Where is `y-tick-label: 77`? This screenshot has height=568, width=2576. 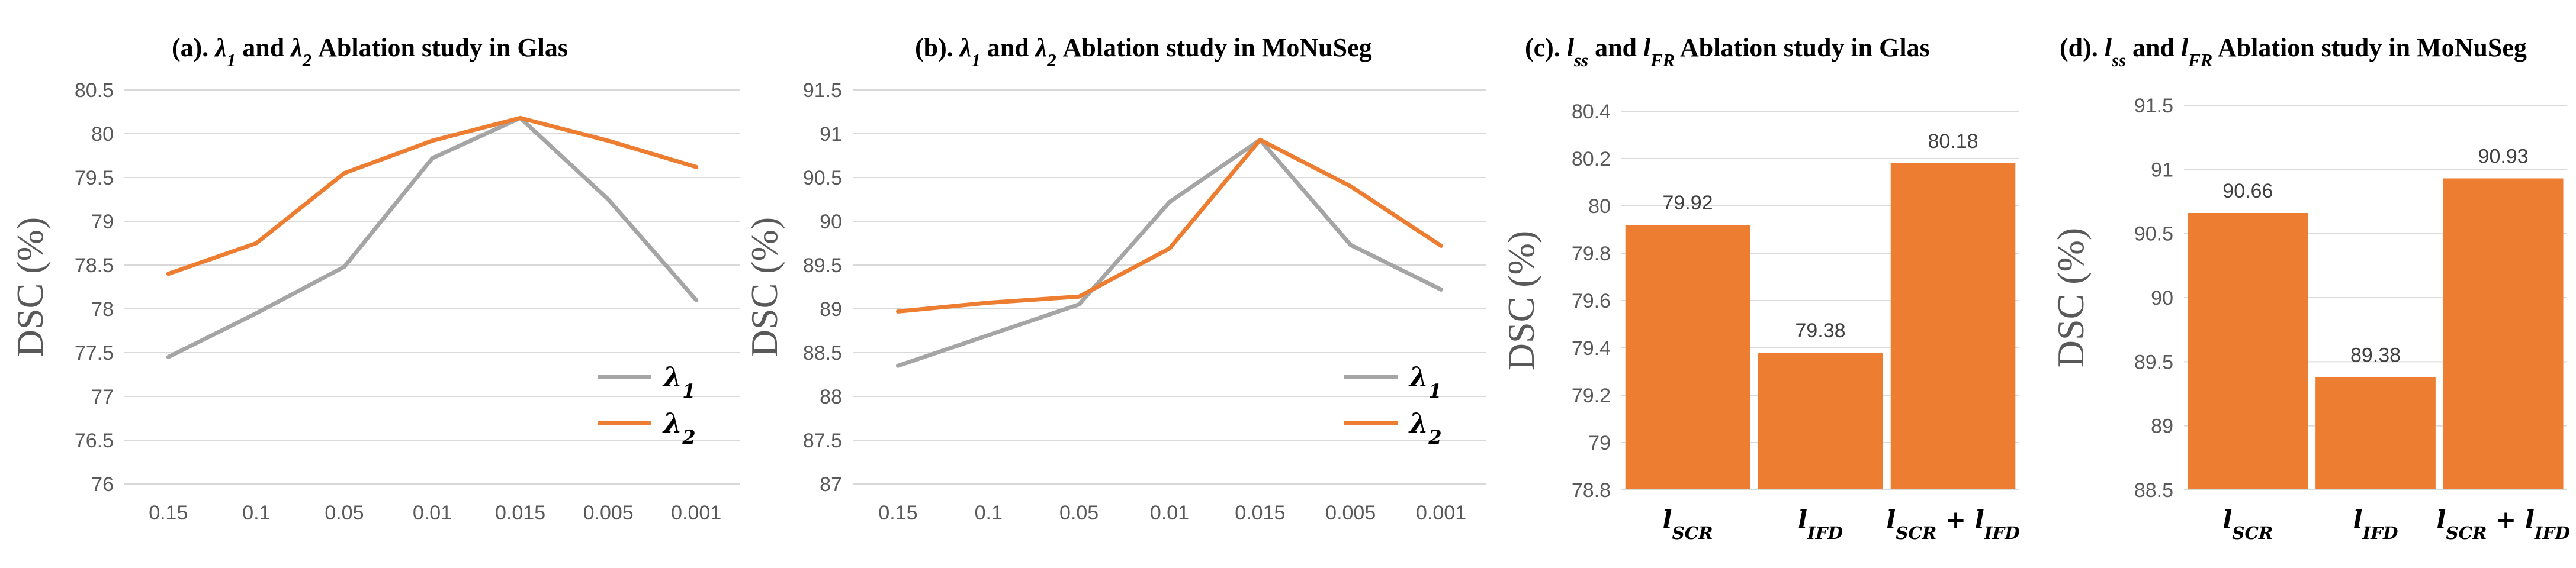 y-tick-label: 77 is located at coordinates (102, 397).